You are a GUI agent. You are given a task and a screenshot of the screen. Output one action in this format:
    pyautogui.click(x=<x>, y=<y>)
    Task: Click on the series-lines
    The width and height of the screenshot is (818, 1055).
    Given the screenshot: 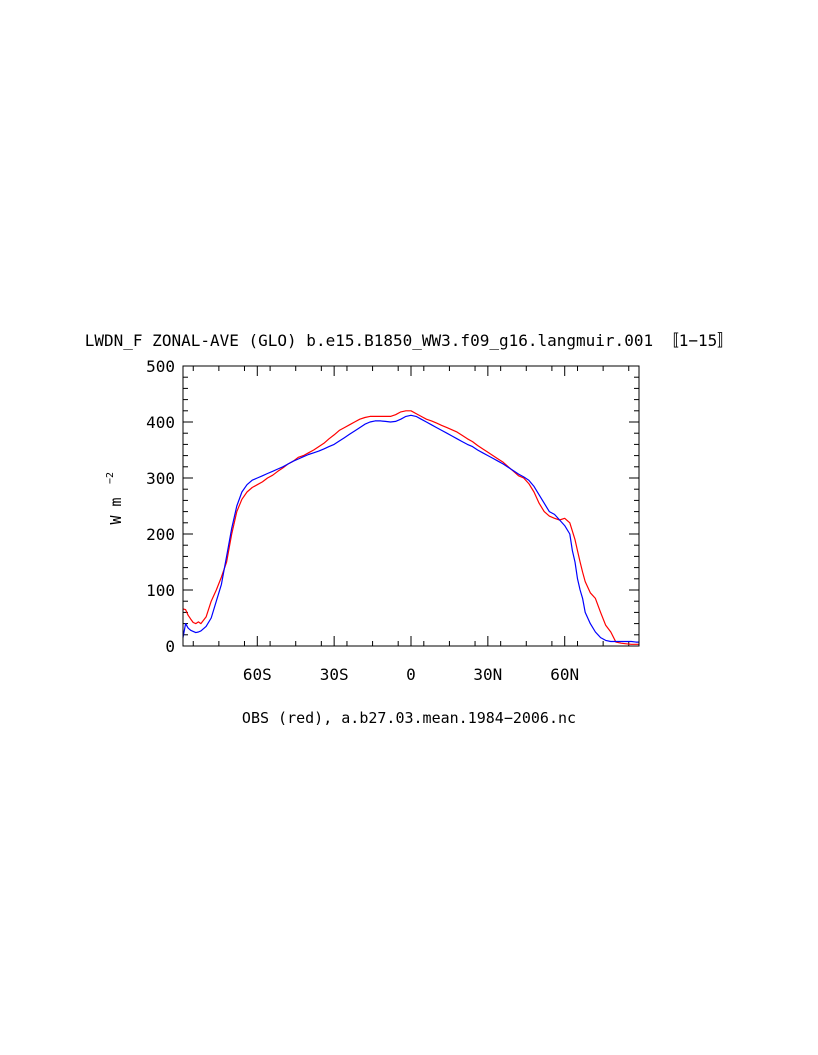 What is the action you would take?
    pyautogui.click(x=410, y=527)
    